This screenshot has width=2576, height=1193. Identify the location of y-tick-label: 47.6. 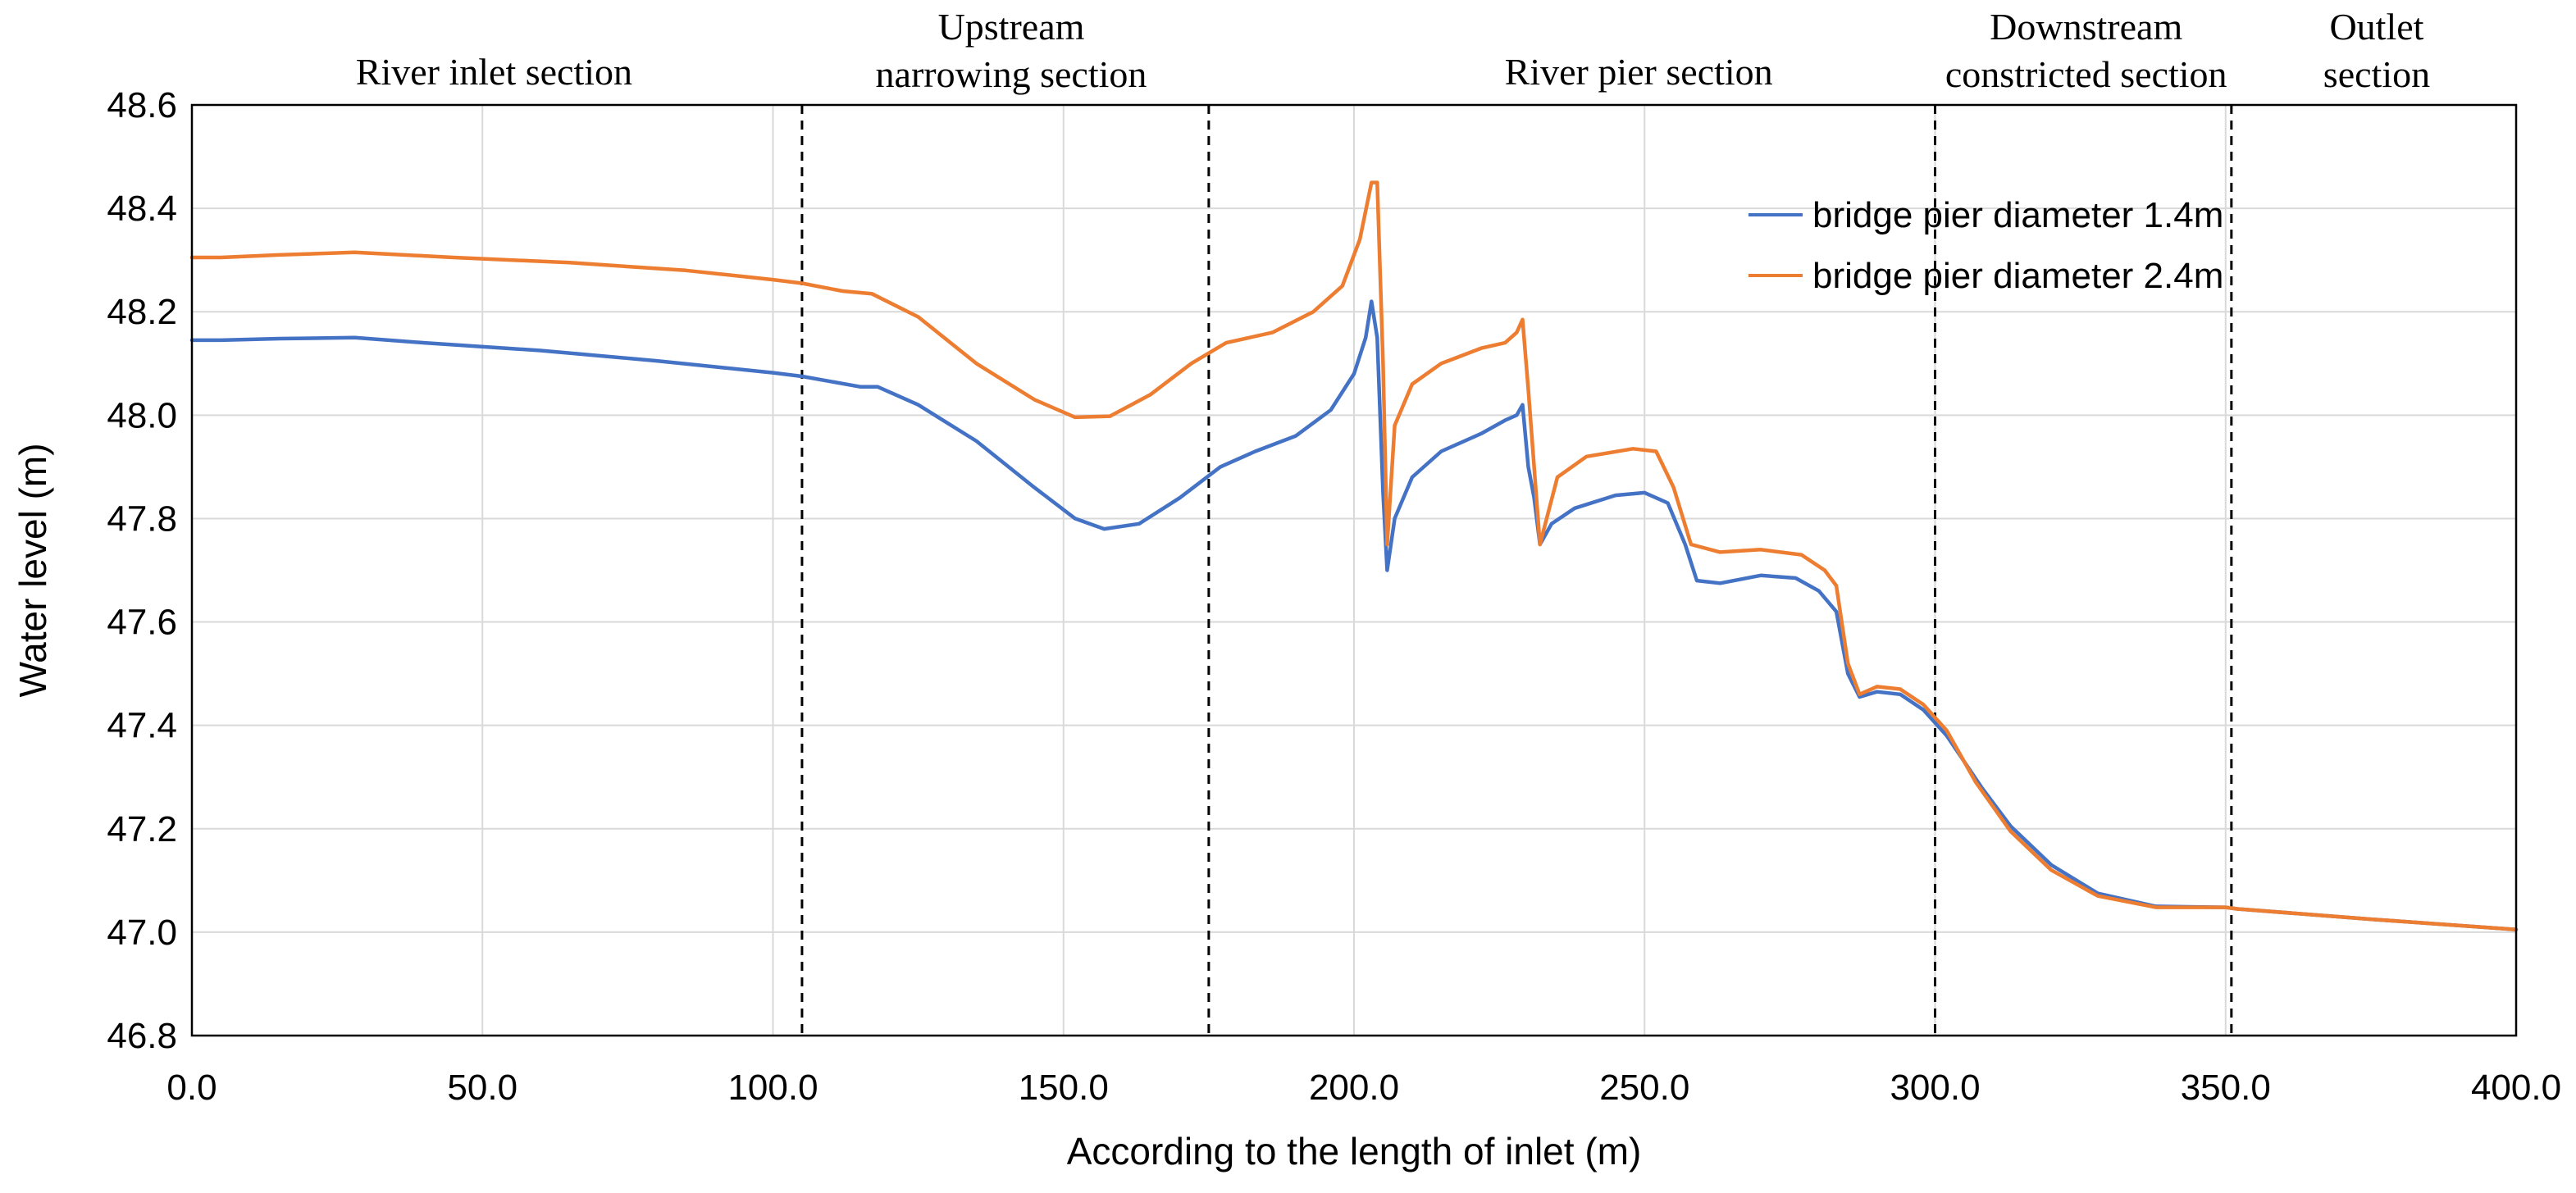
(142, 623).